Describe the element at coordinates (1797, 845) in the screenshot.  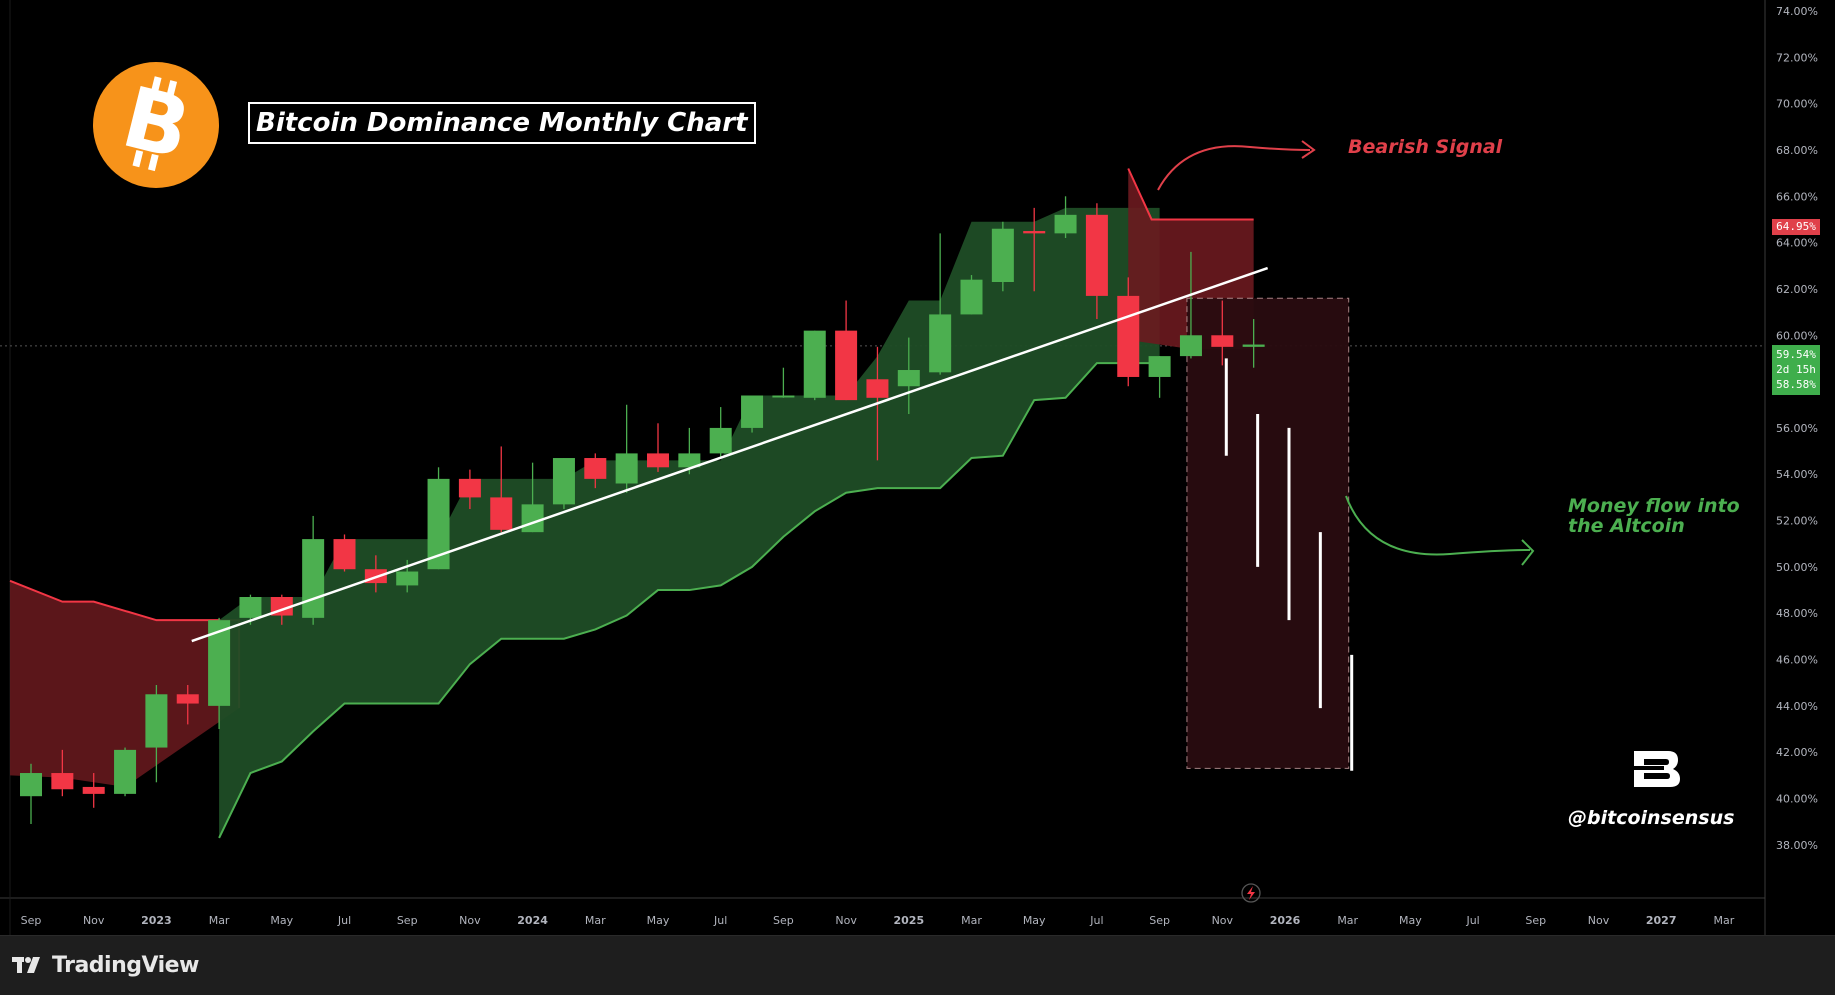
I see `price-tick-label: 38.00%` at that location.